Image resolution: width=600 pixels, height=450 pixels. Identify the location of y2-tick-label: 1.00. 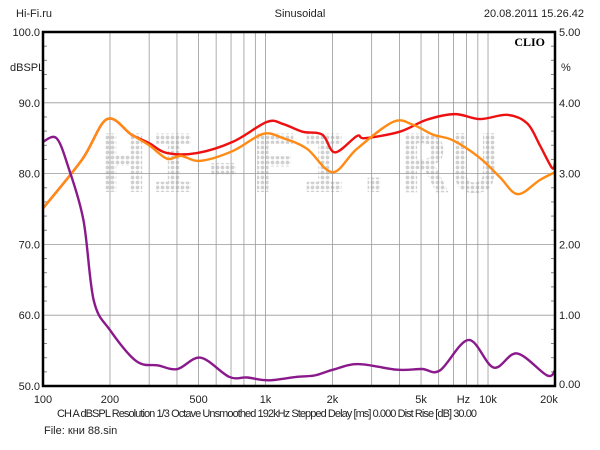
(569, 316).